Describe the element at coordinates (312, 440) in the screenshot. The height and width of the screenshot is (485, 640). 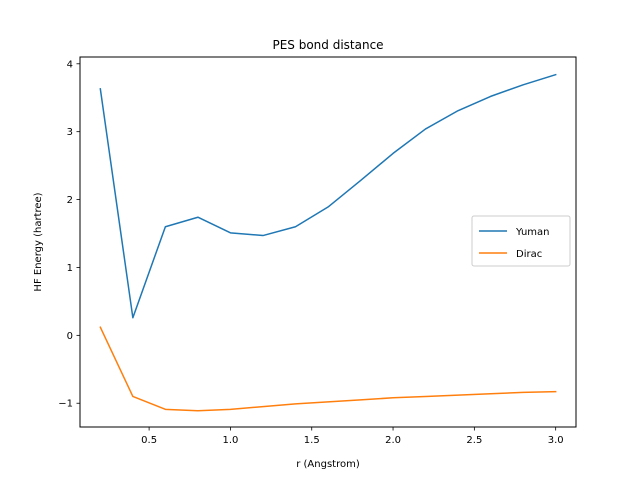
I see `x-tick-label: 1.5` at that location.